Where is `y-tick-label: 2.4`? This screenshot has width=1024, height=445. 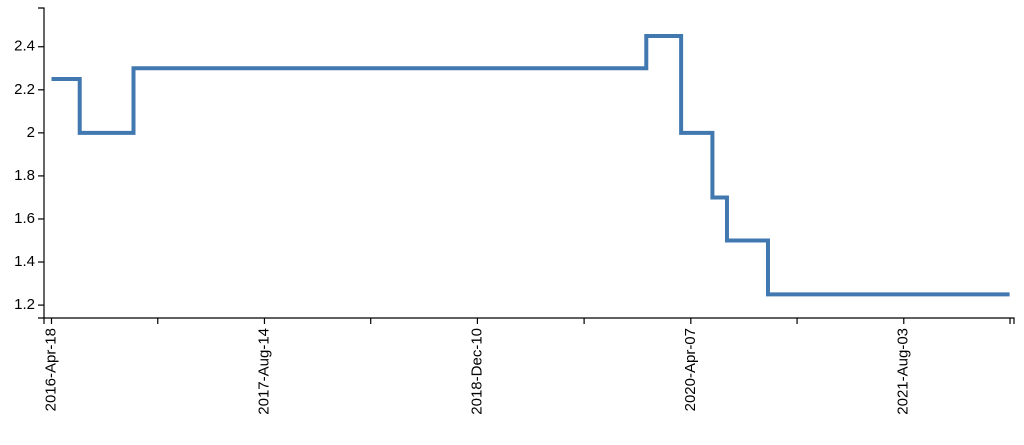 y-tick-label: 2.4 is located at coordinates (24, 46).